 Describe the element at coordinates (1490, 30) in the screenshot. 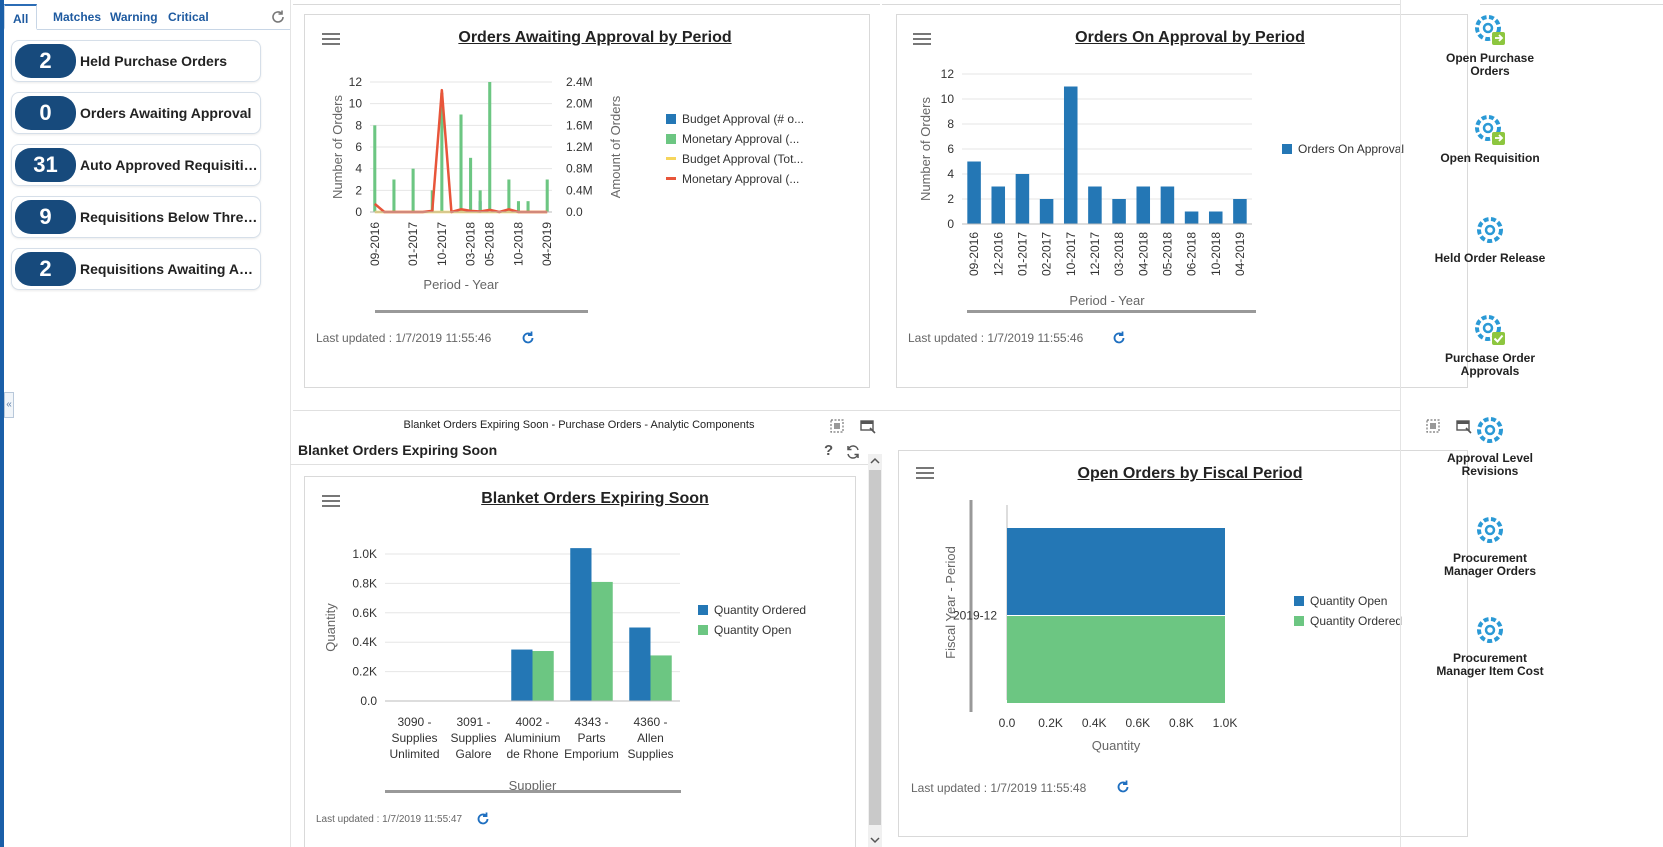

I see `open-purchase-orders-icon` at that location.